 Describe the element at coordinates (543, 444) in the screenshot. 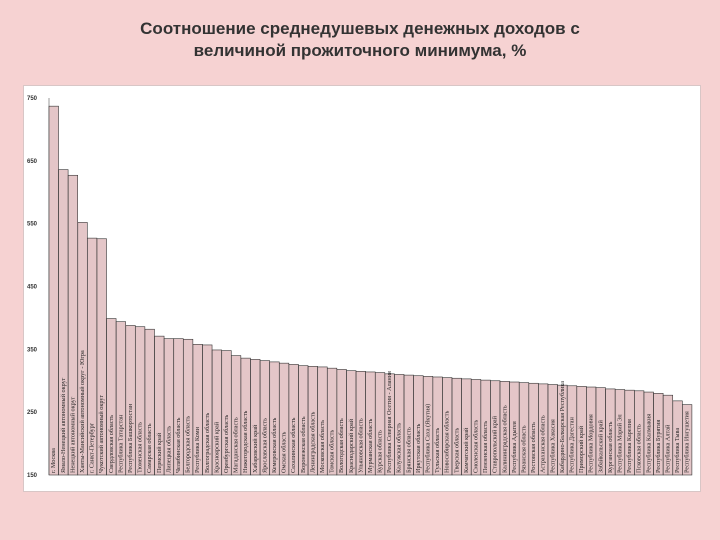

I see `category-label: Астраханская область` at that location.